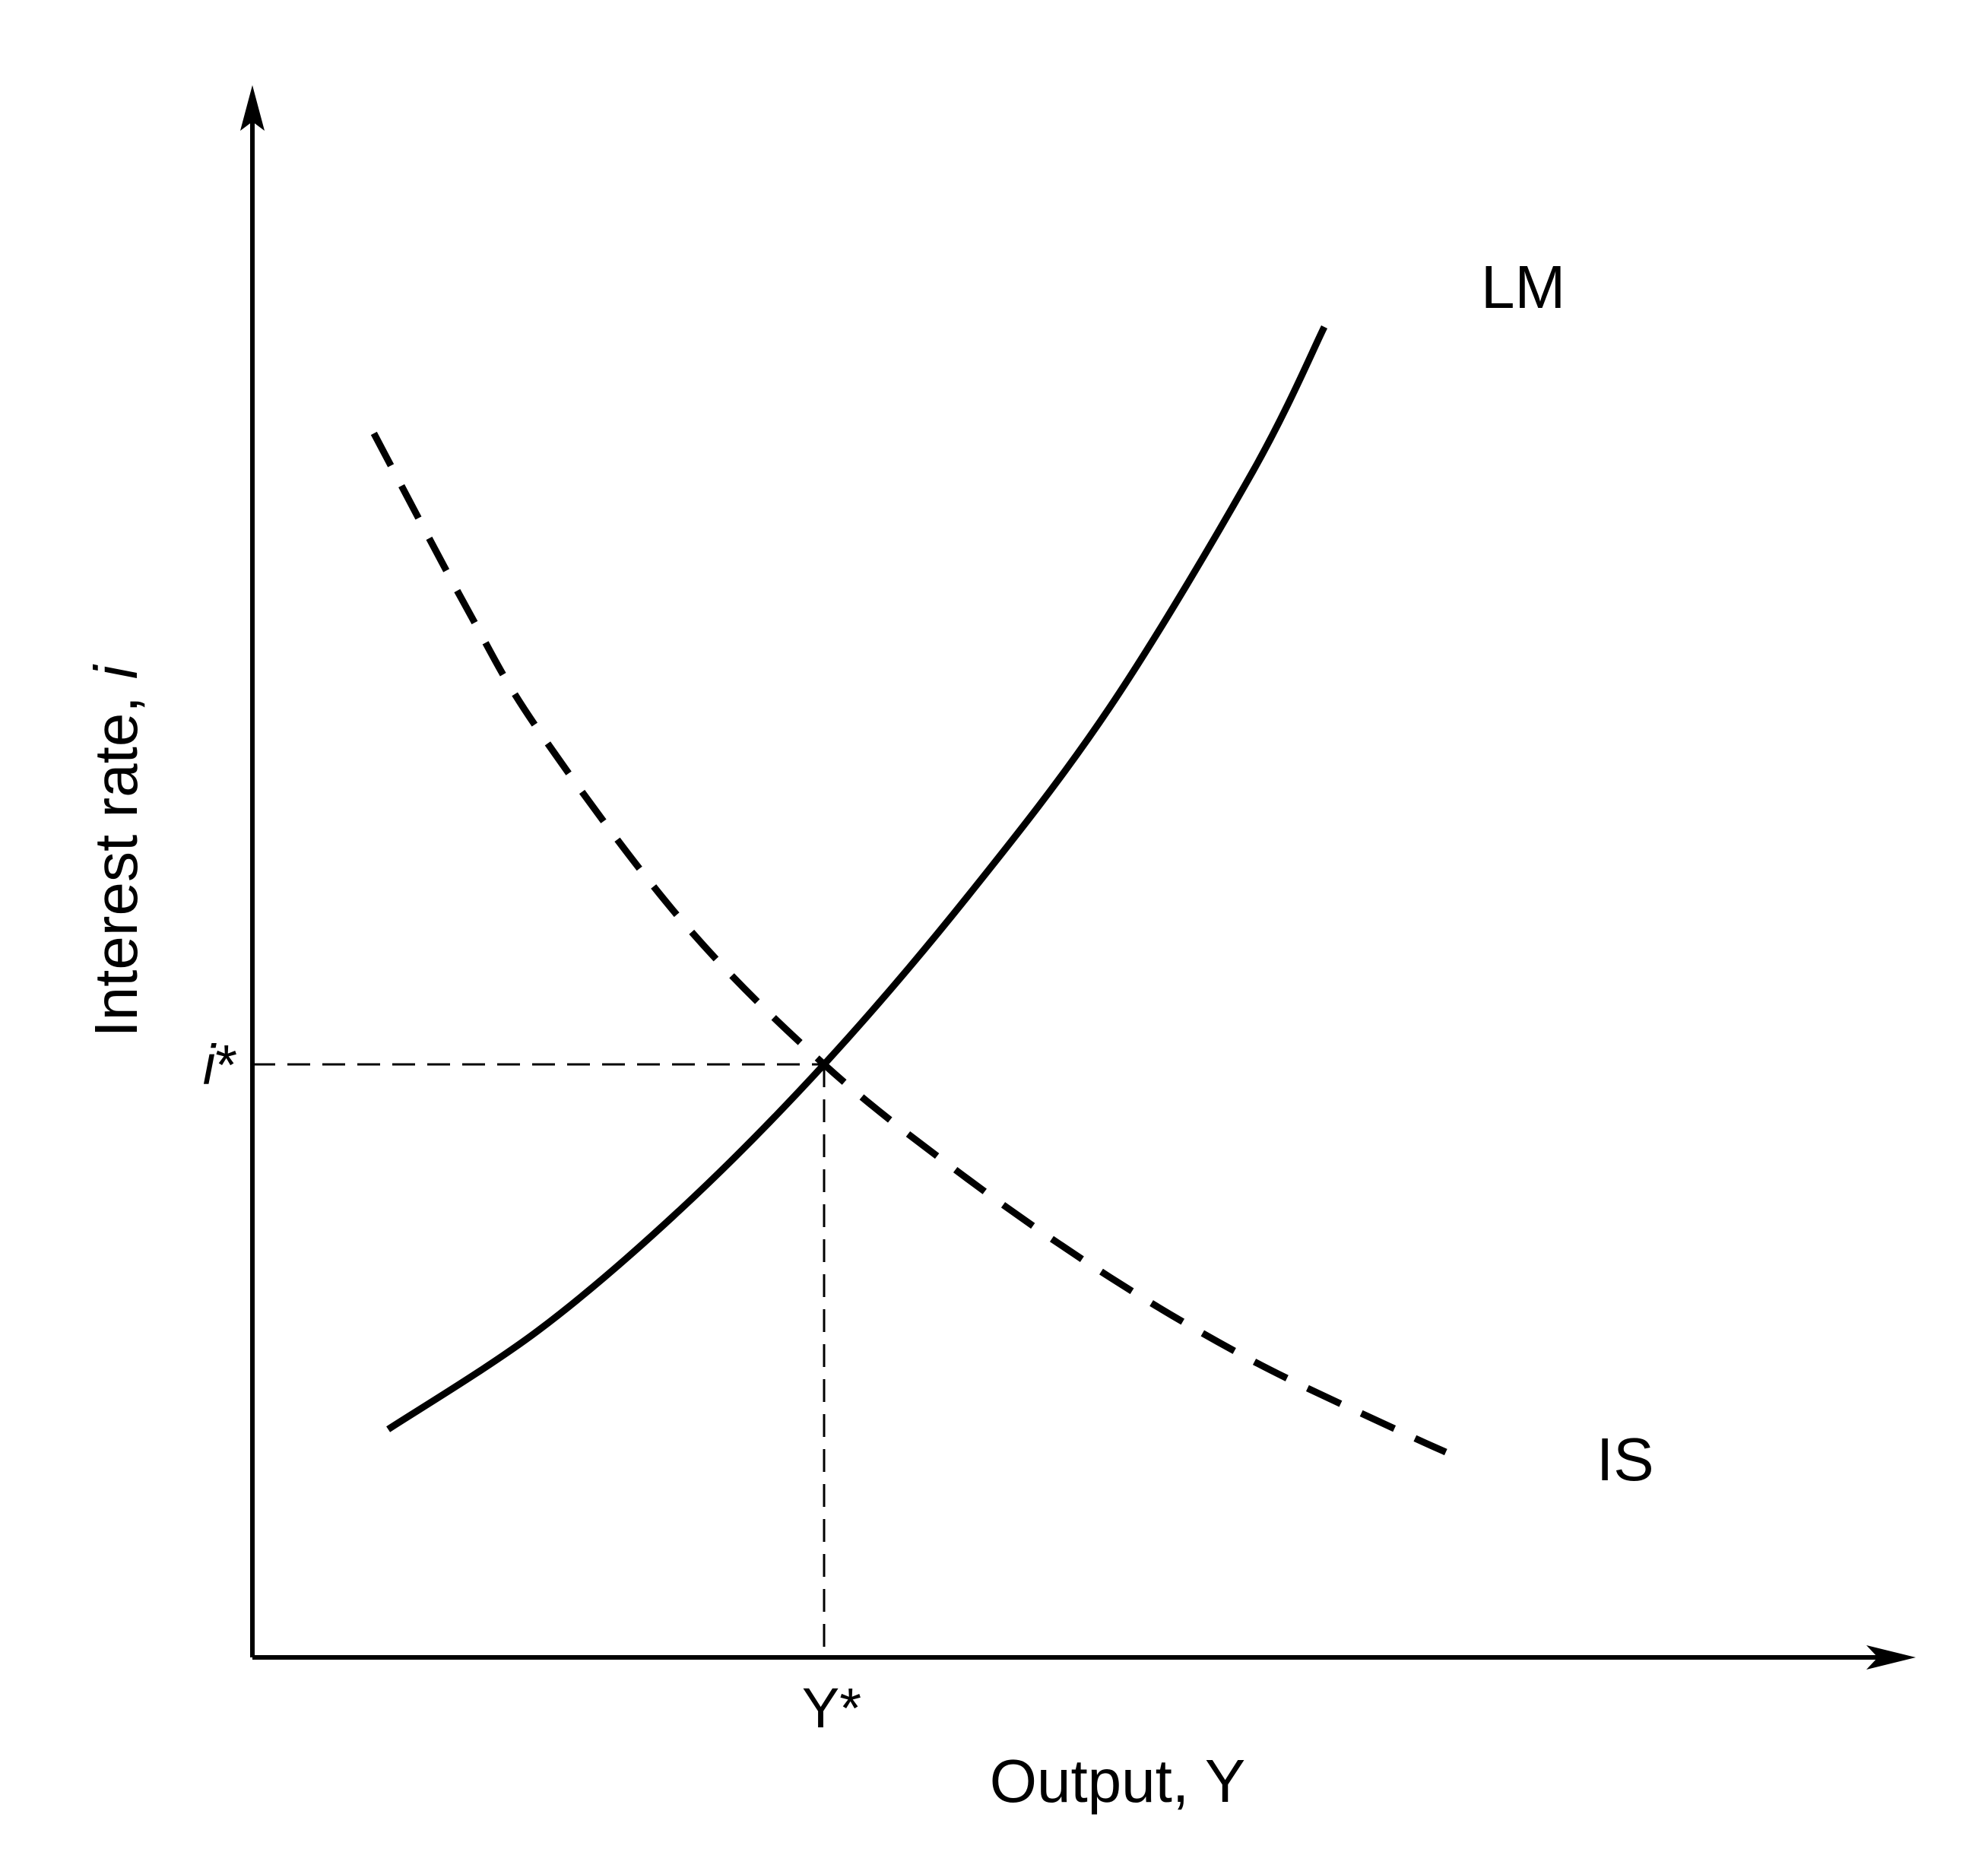 The width and height of the screenshot is (1988, 1868). Describe the element at coordinates (539, 1360) in the screenshot. I see `equilibrium-guides` at that location.